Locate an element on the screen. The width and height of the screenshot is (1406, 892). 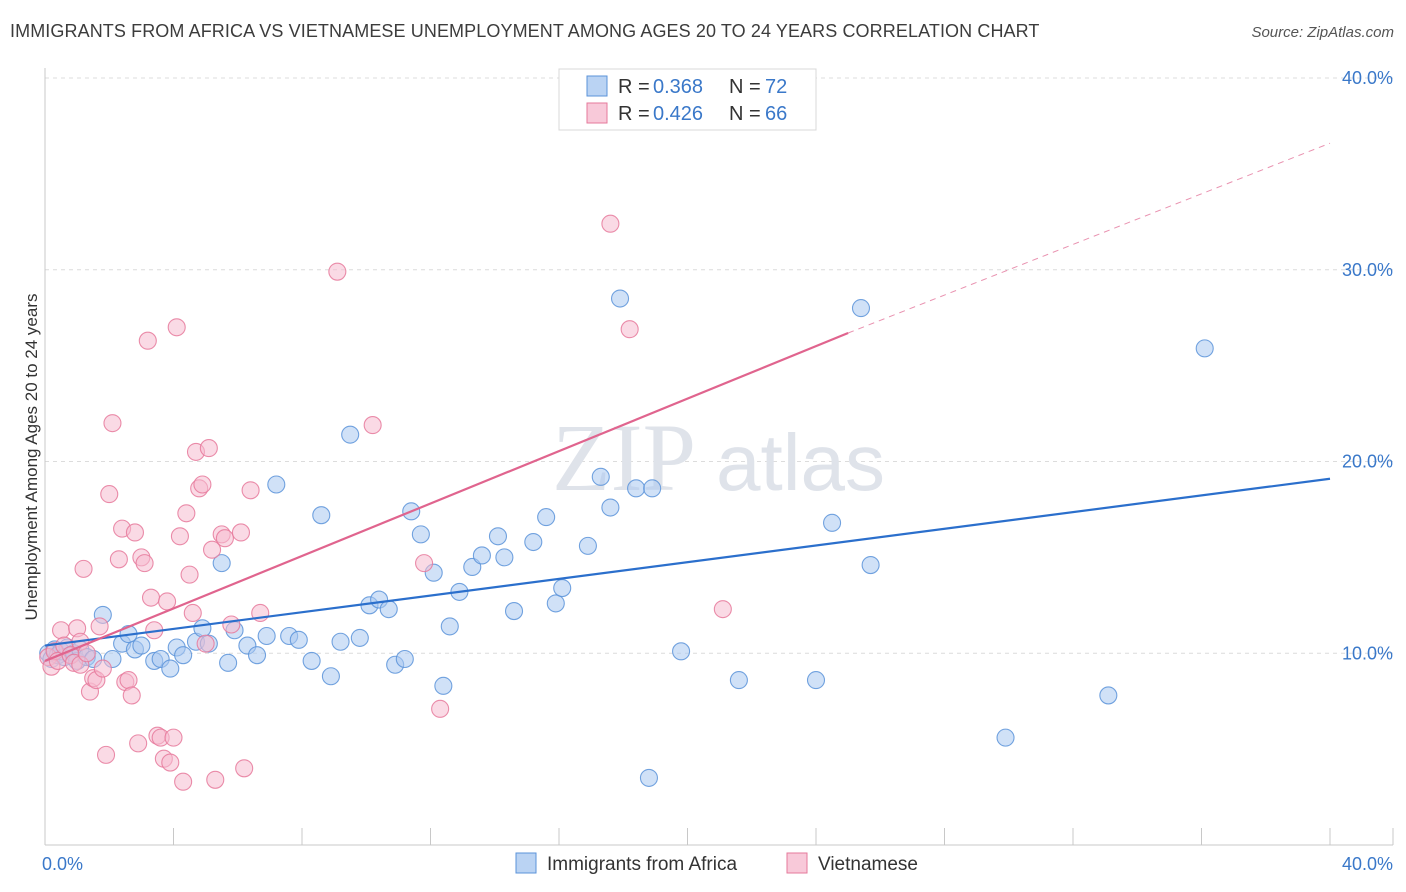
y-tick-label-2: 30.0% is located at coordinates (1367, 270).